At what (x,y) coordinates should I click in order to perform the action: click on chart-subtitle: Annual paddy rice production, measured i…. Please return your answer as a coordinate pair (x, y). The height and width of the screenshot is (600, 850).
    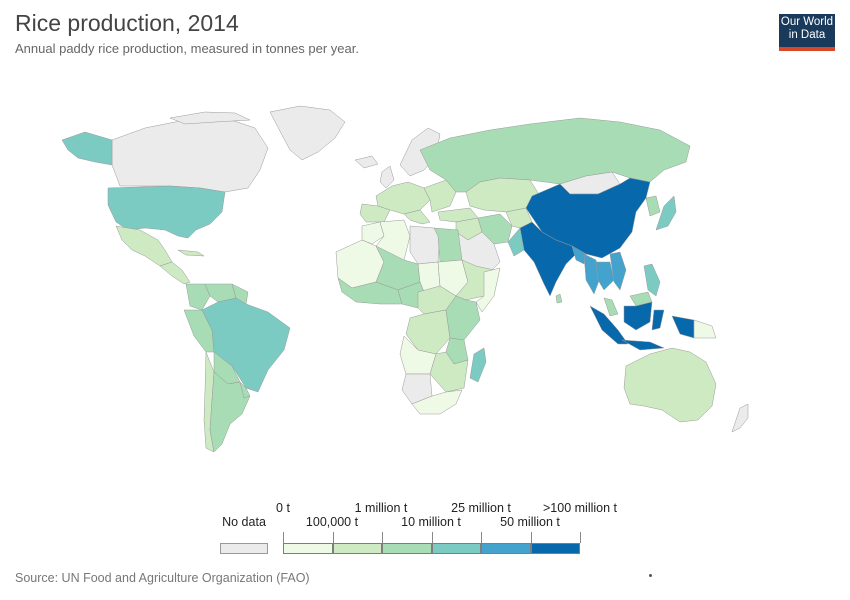
    Looking at the image, I should click on (187, 48).